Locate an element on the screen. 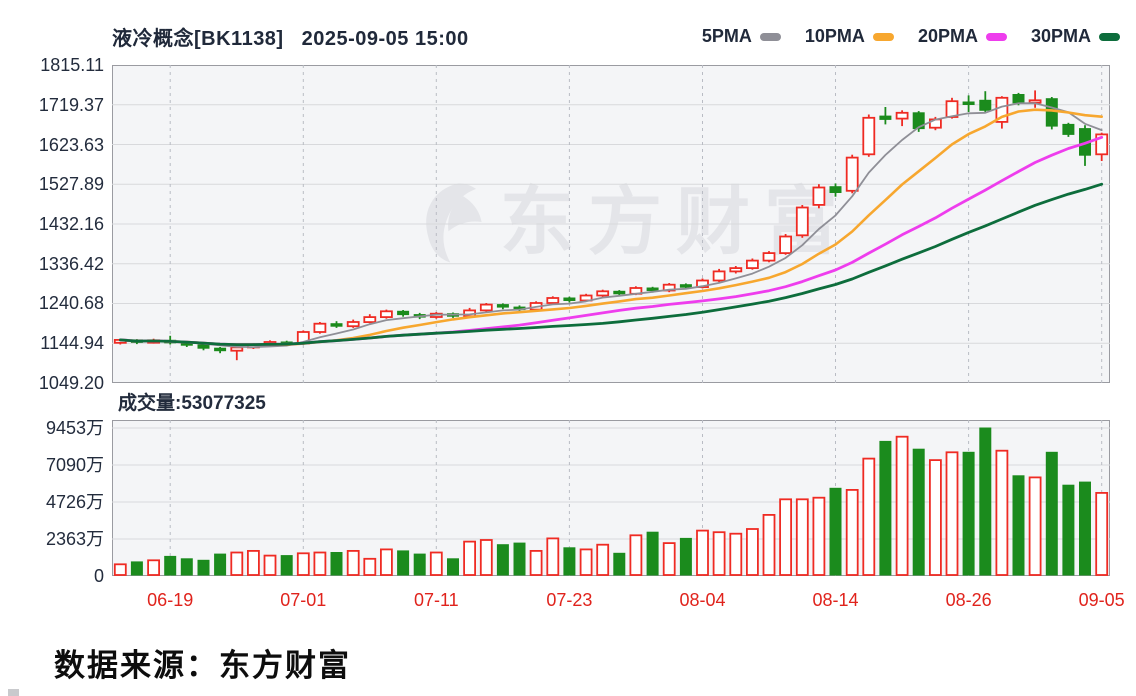  volume-header: 成交量:53077325 is located at coordinates (192, 401).